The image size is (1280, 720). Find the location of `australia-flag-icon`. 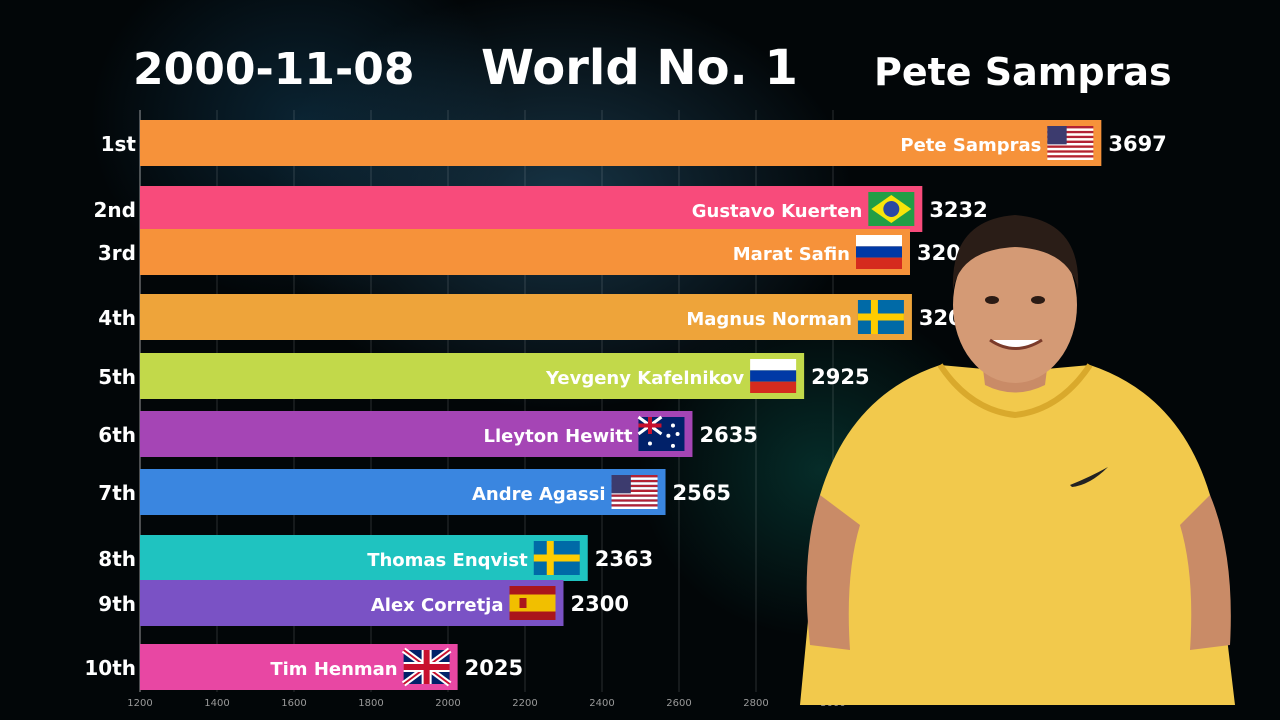

australia-flag-icon is located at coordinates (661, 433).